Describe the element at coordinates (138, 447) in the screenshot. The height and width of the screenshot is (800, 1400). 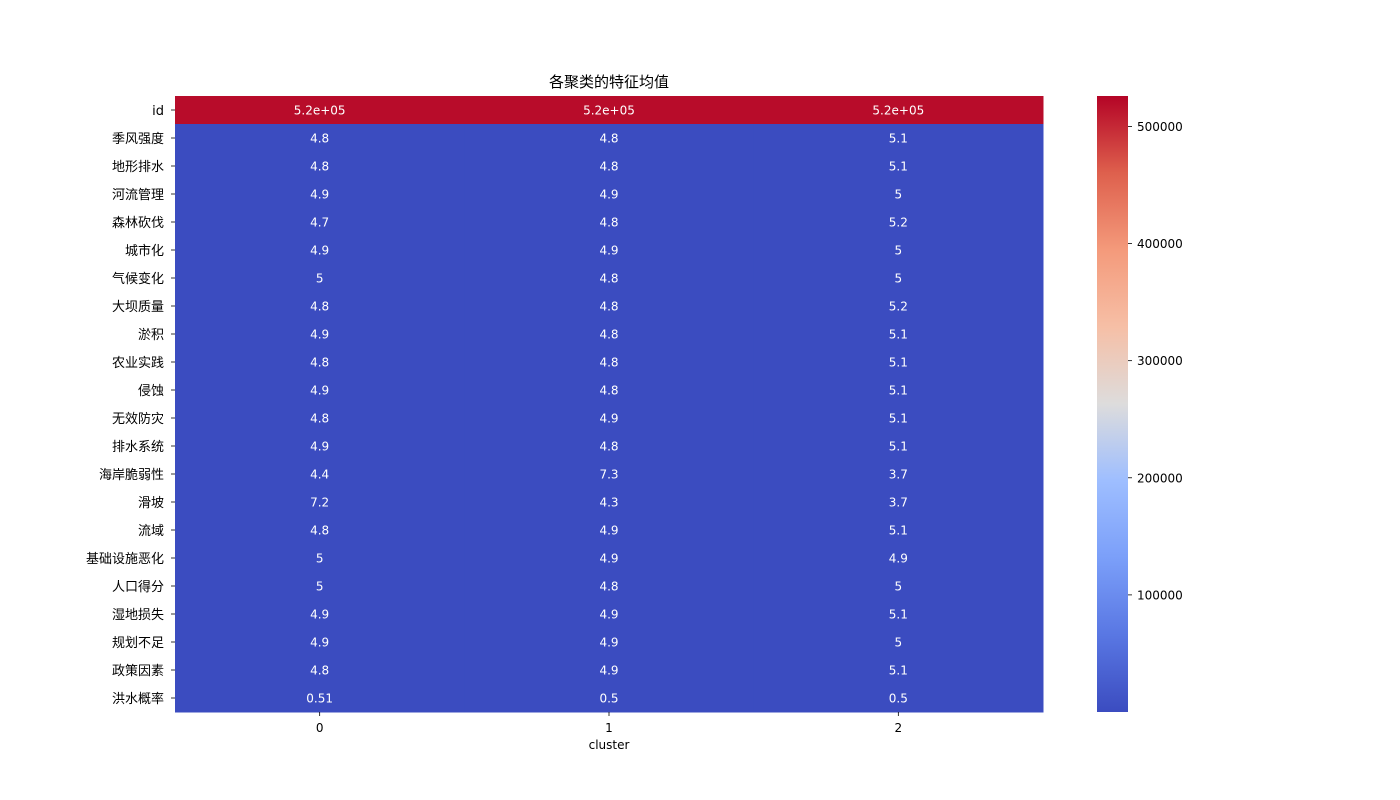
I see `y-tick-label: 排水系统` at that location.